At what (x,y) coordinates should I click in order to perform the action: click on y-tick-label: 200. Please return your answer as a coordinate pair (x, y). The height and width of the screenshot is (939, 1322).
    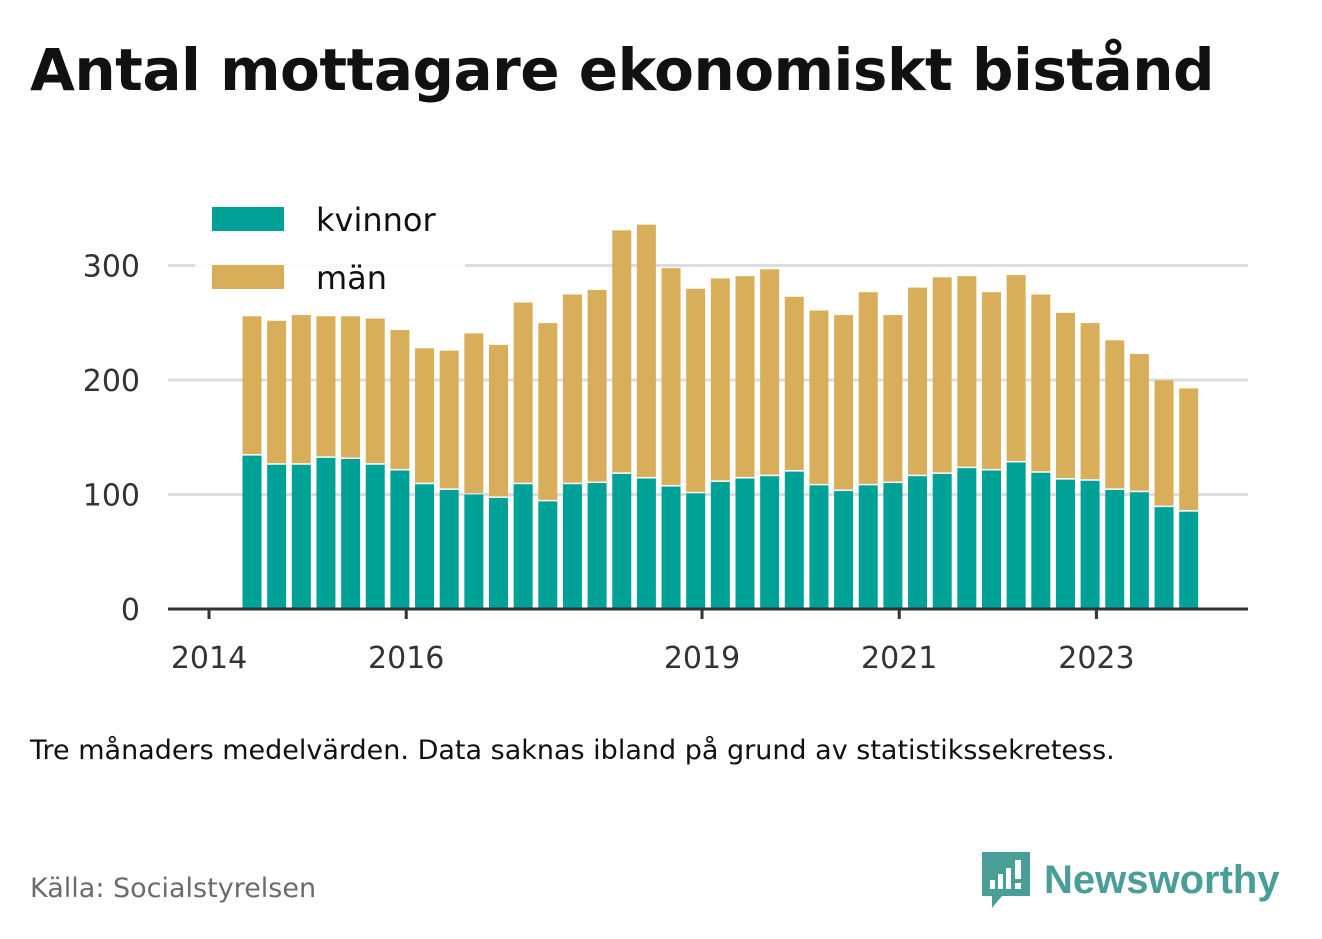
    Looking at the image, I should click on (111, 381).